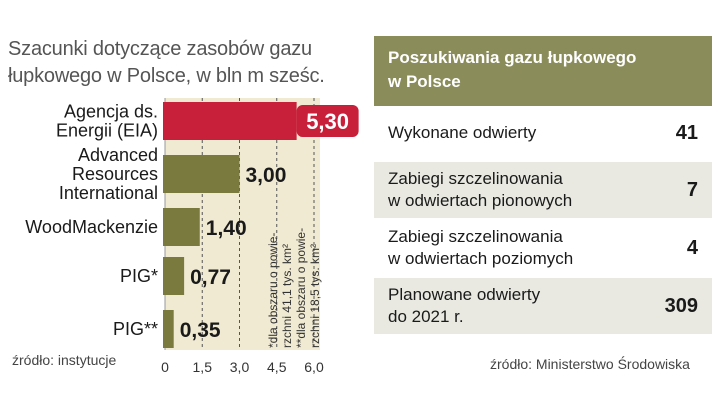  Describe the element at coordinates (464, 306) in the screenshot. I see `info-row-label: Planowane odwierty do 2021 r.` at that location.